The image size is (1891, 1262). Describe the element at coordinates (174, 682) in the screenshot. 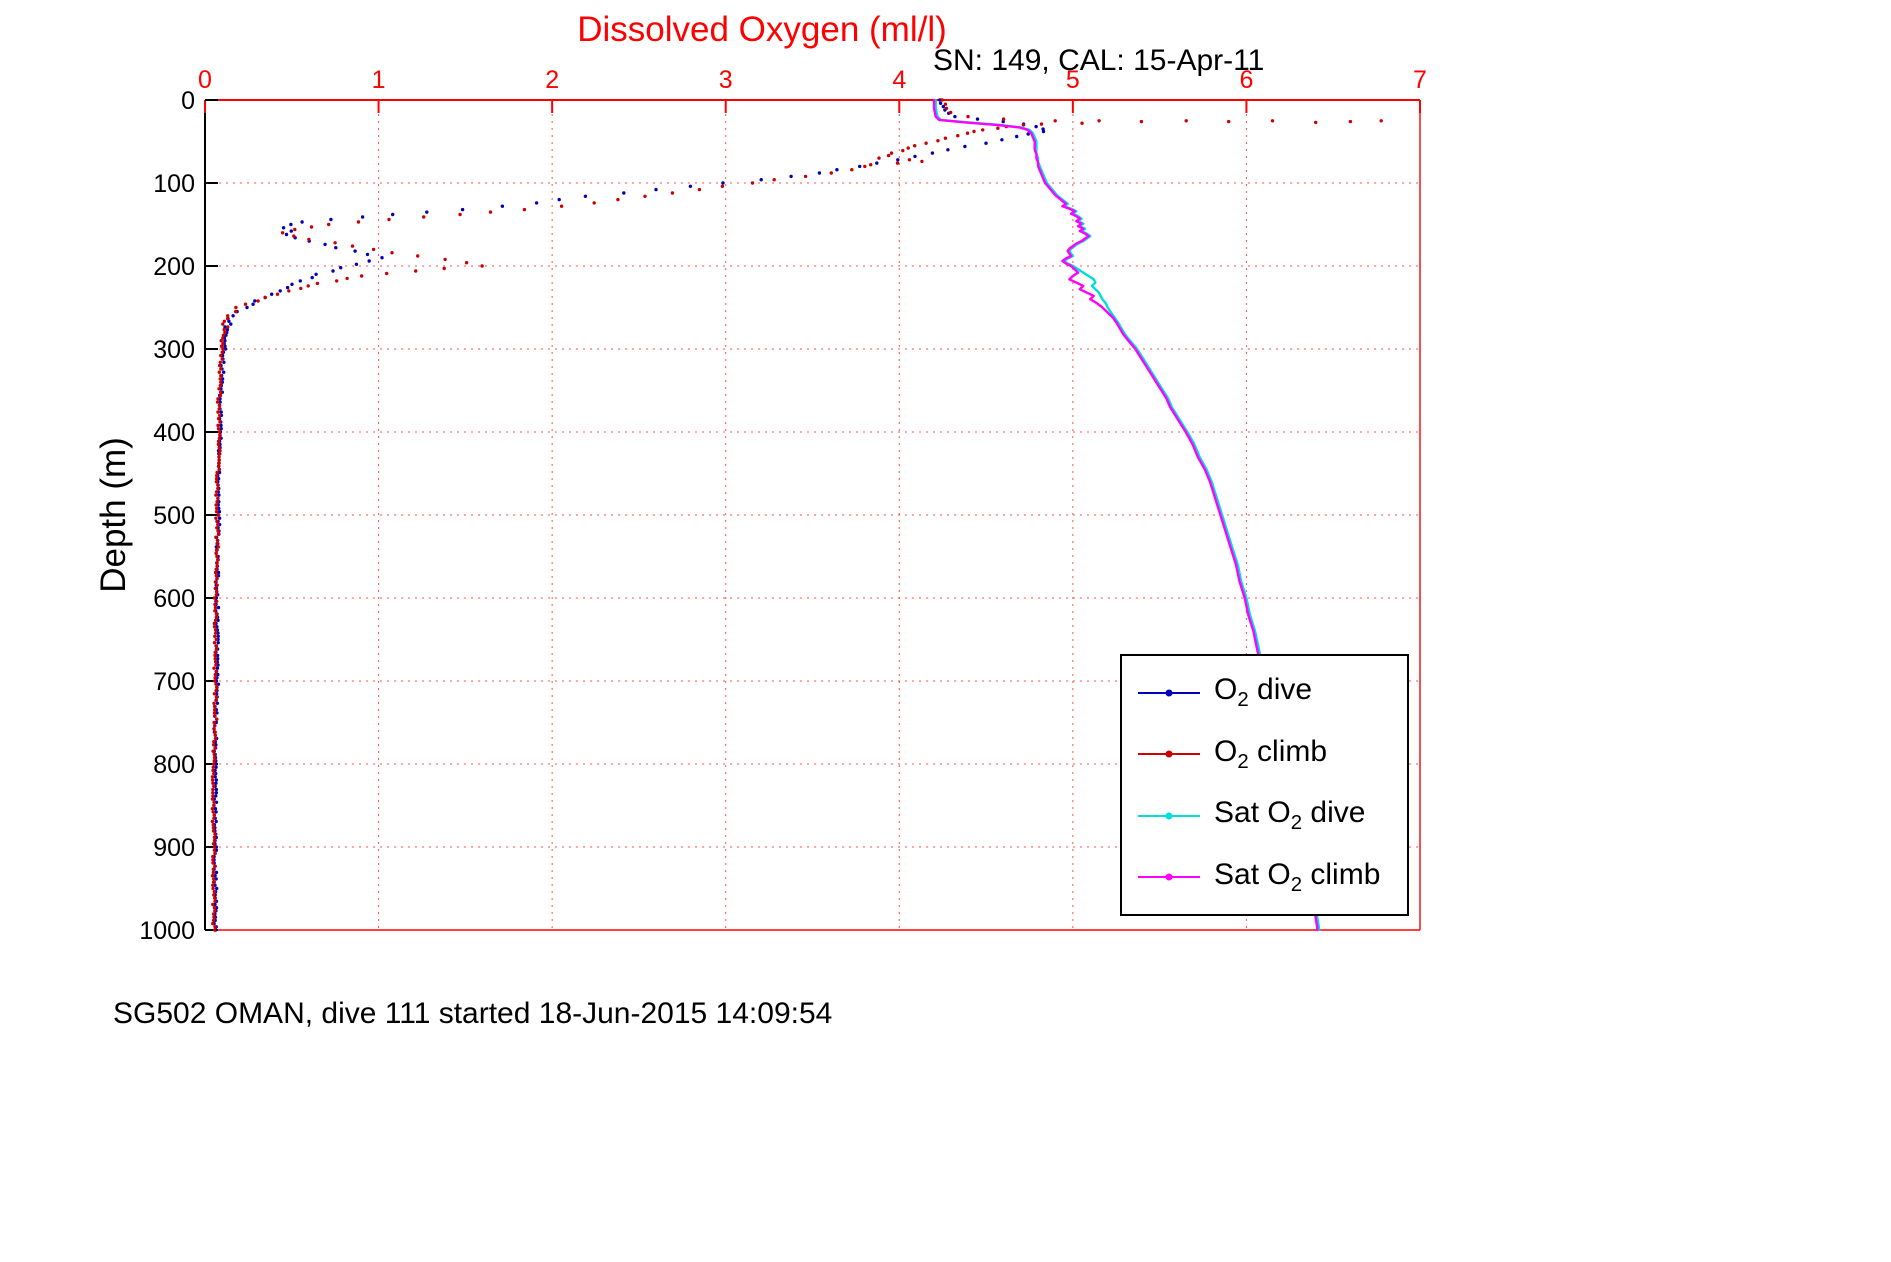

I see `svg-text: 700` at that location.